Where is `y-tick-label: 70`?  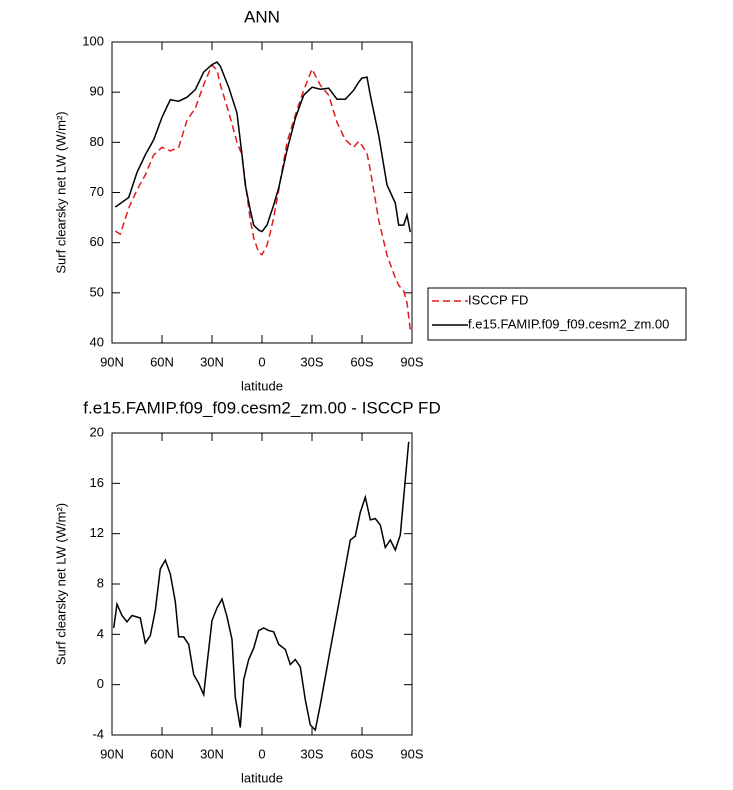
y-tick-label: 70 is located at coordinates (97, 191).